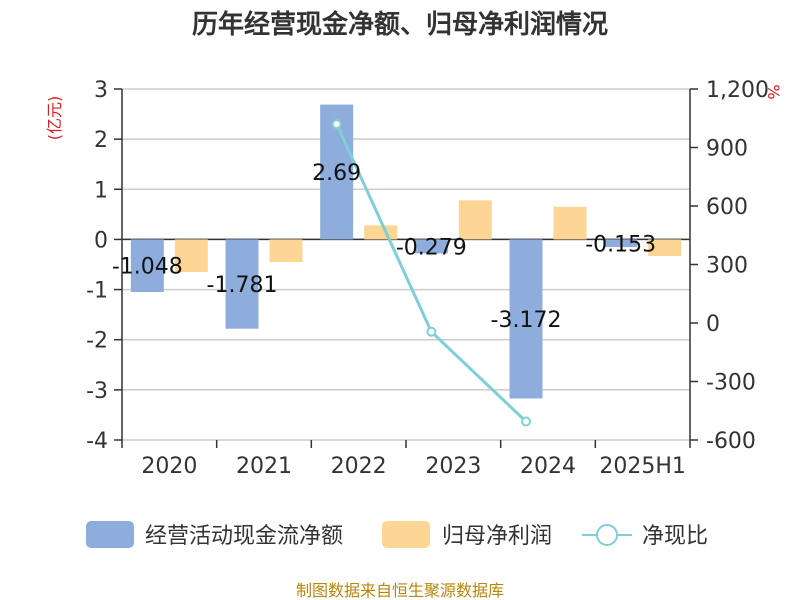 Image resolution: width=800 pixels, height=600 pixels. What do you see at coordinates (497, 536) in the screenshot?
I see `legend-label-net-profit: 归母净利润` at bounding box center [497, 536].